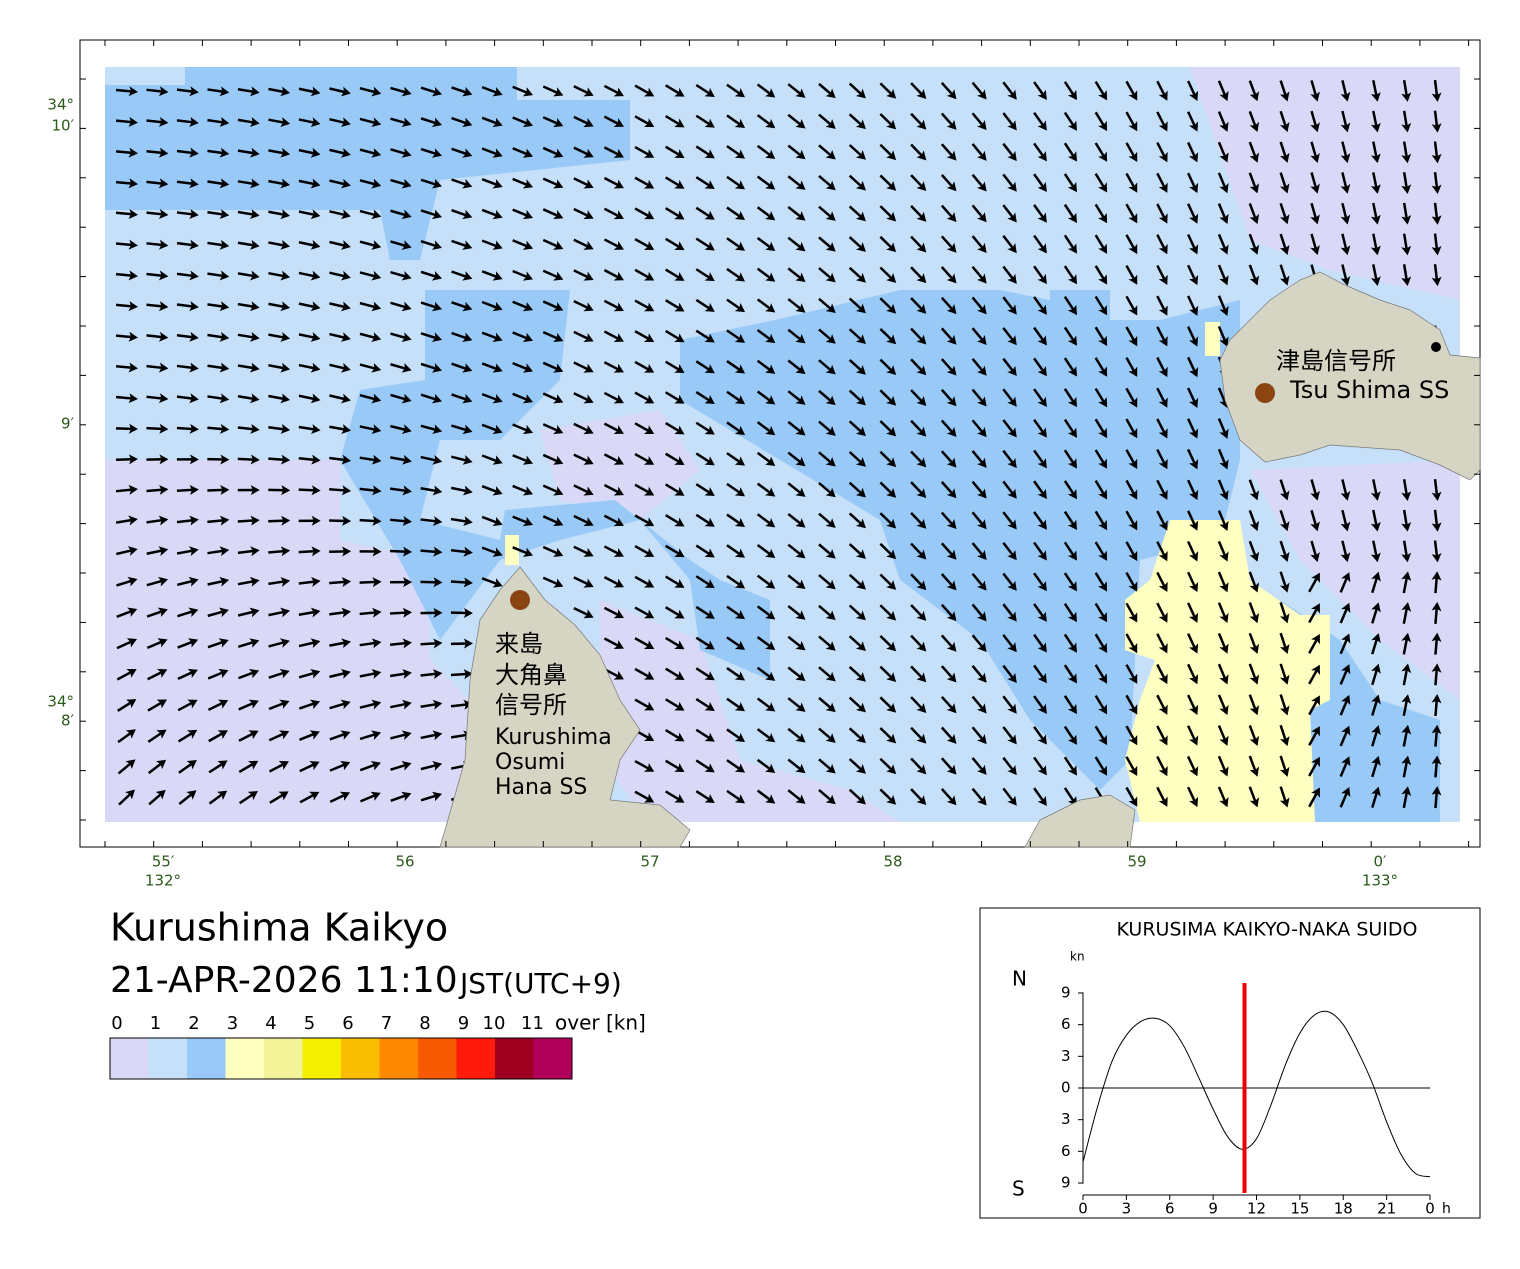 The width and height of the screenshot is (1520, 1269). I want to click on land, so click(1080, 821).